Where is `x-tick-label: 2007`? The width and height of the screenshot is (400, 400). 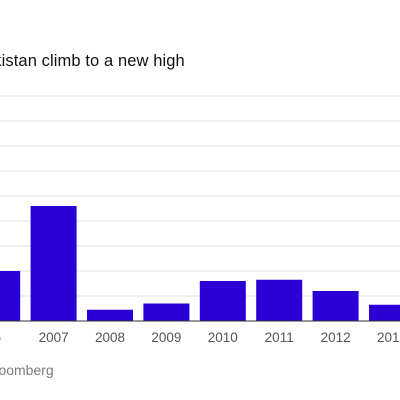
x-tick-label: 2007 is located at coordinates (54, 337).